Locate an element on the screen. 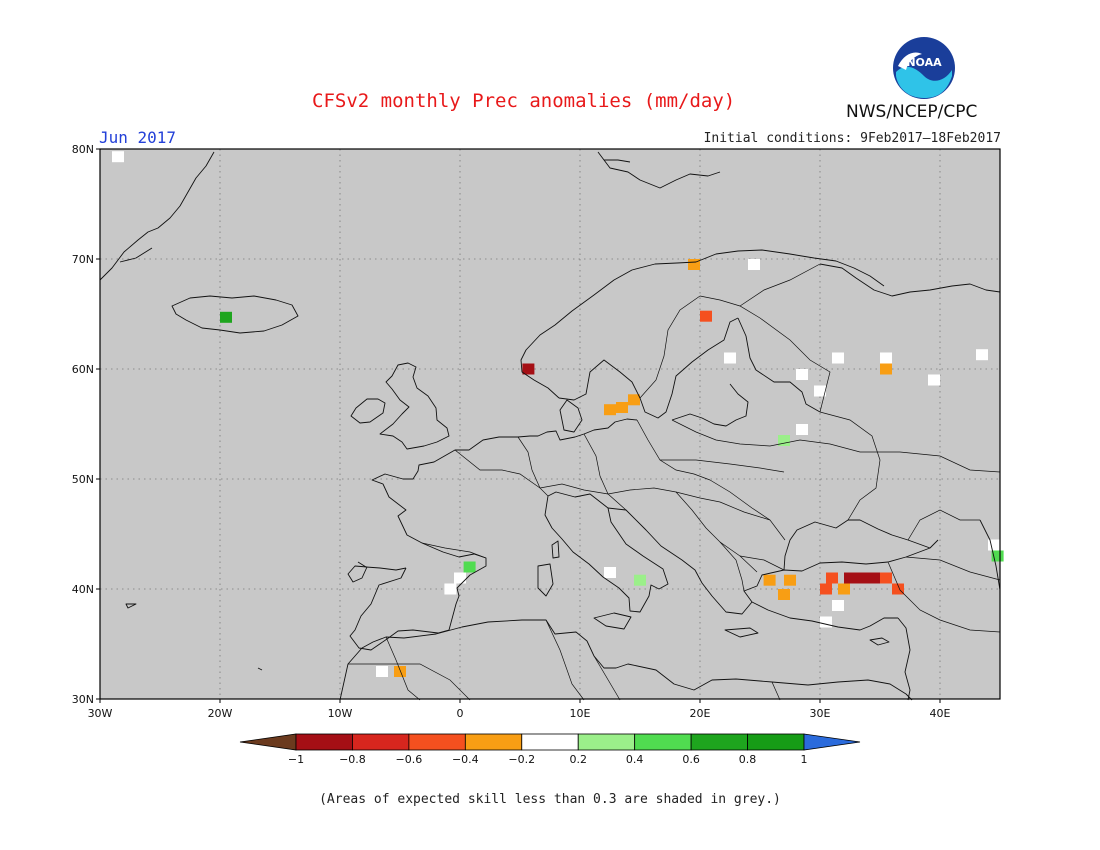 This screenshot has height=850, width=1100. colorbar-label: −0.2 is located at coordinates (521, 759).